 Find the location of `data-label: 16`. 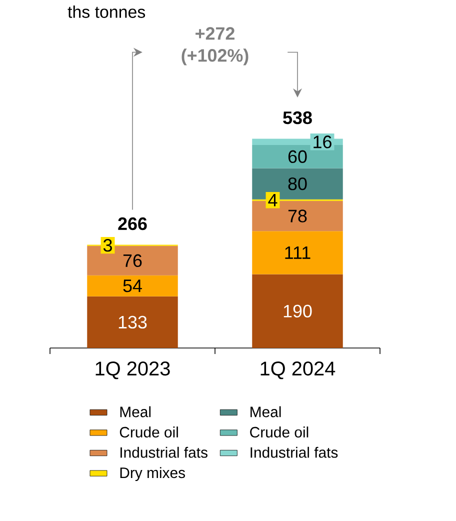

data-label: 16 is located at coordinates (323, 142).